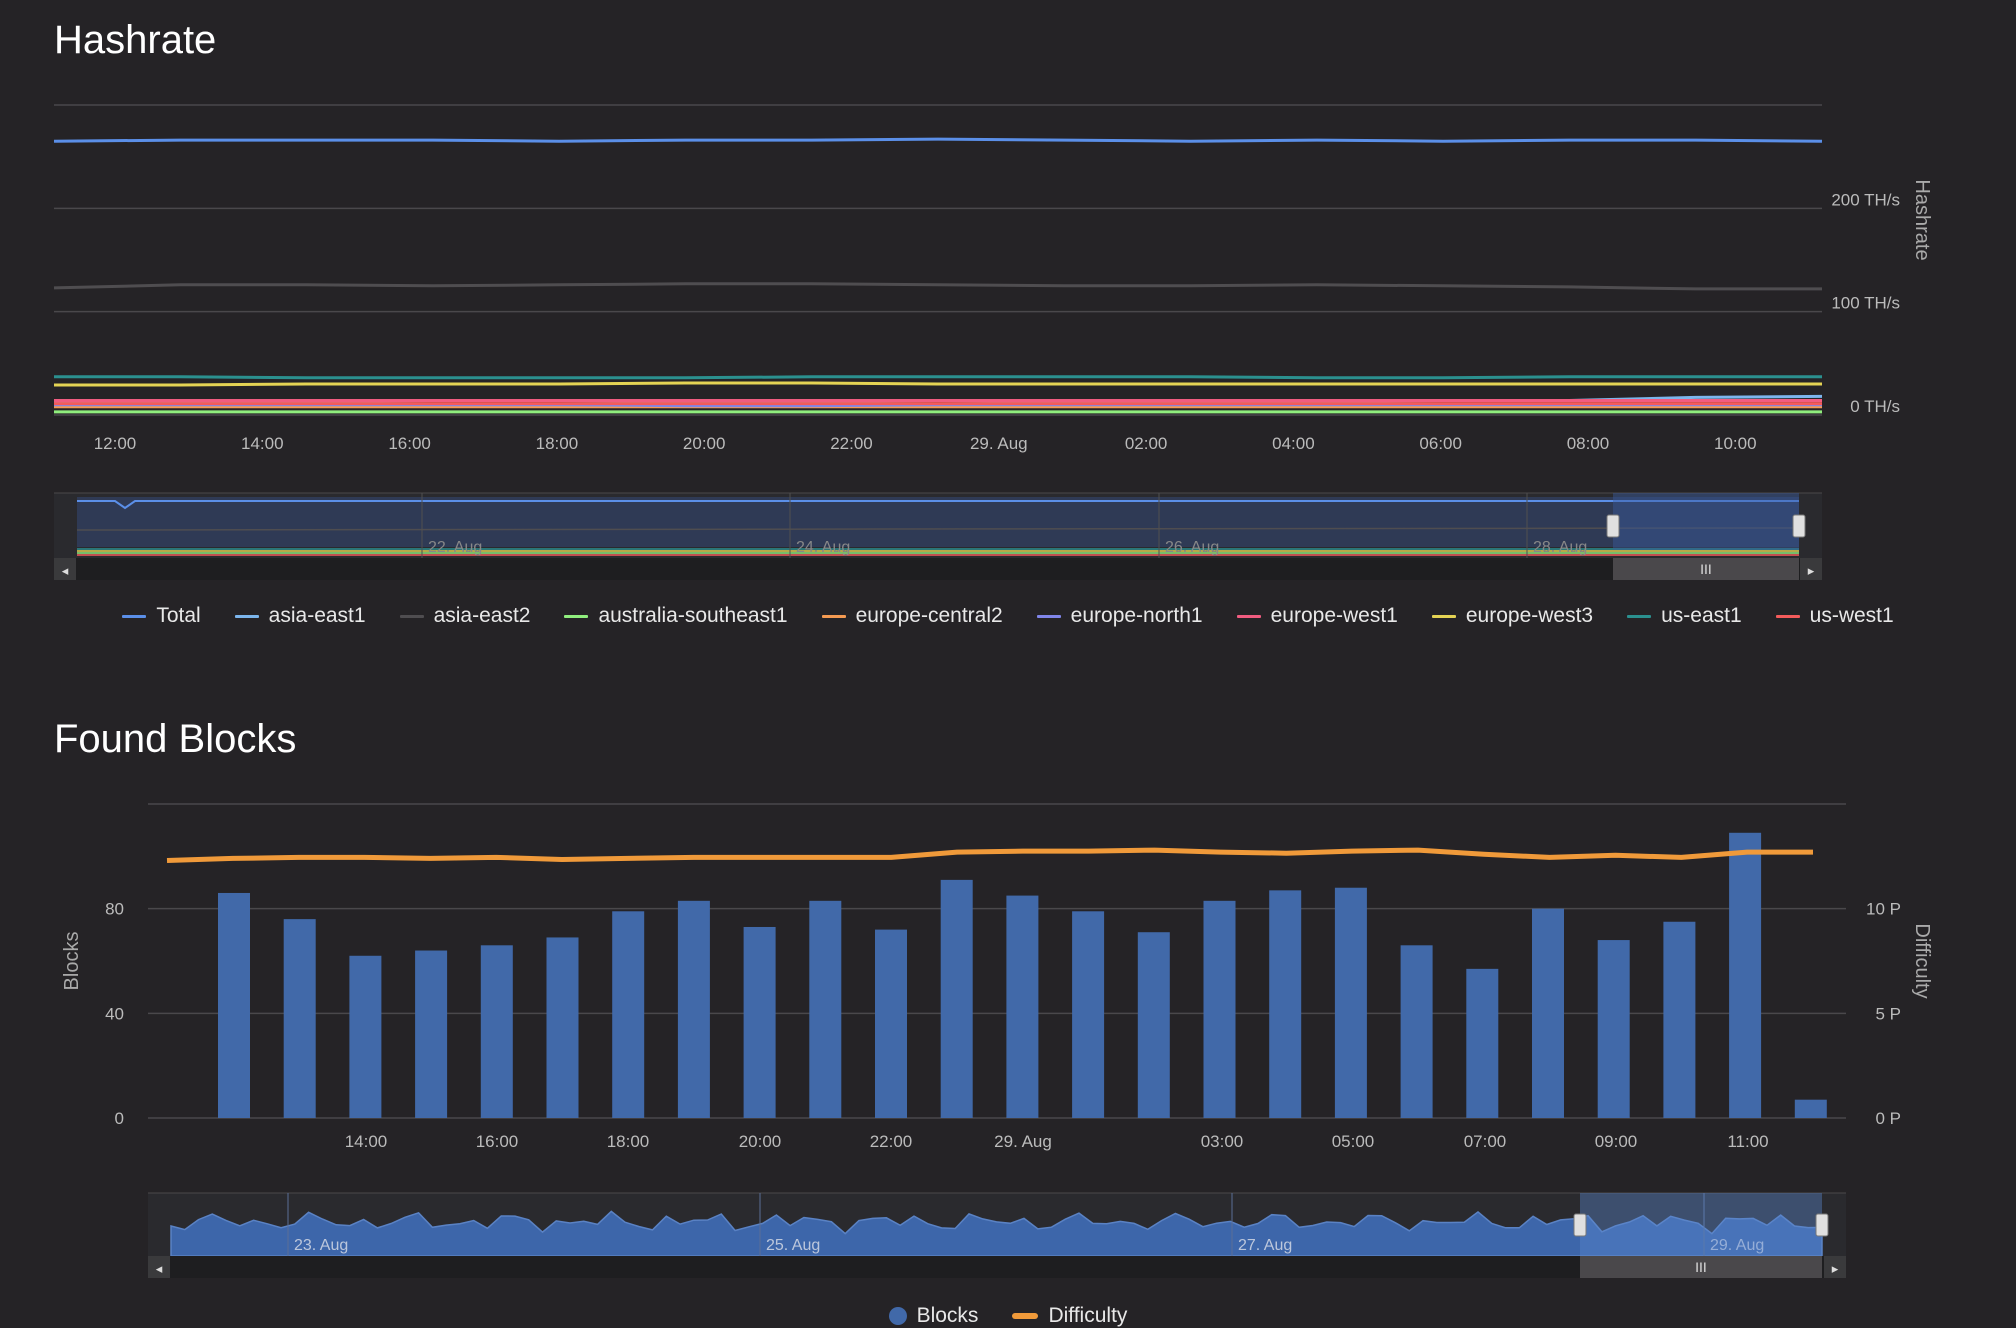 The width and height of the screenshot is (2016, 1328). Describe the element at coordinates (1136, 615) in the screenshot. I see `legend-label: europe-north1` at that location.